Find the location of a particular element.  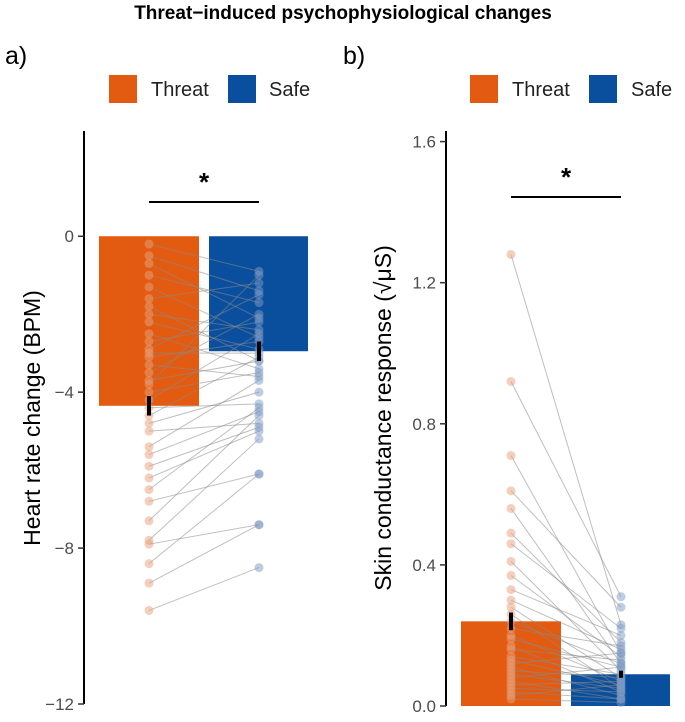

panel-a-label: a) is located at coordinates (16, 56).